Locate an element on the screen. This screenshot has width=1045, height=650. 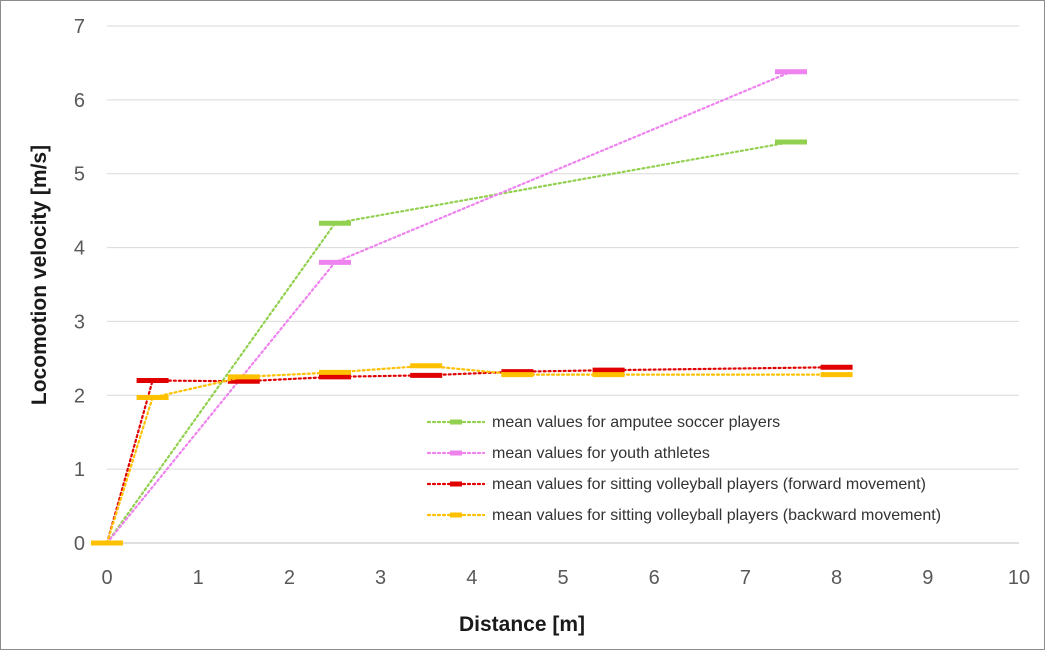
x-axis-title: Distance [m] is located at coordinates (522, 624).